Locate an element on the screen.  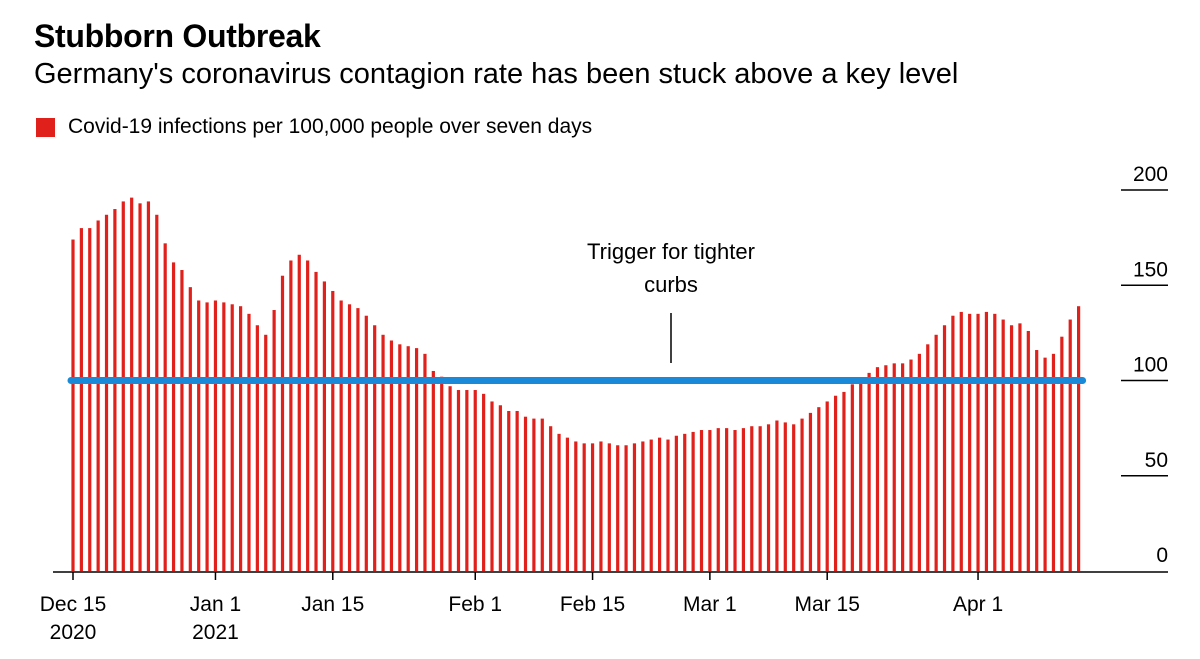
y-tick-label: 50 is located at coordinates (1156, 460).